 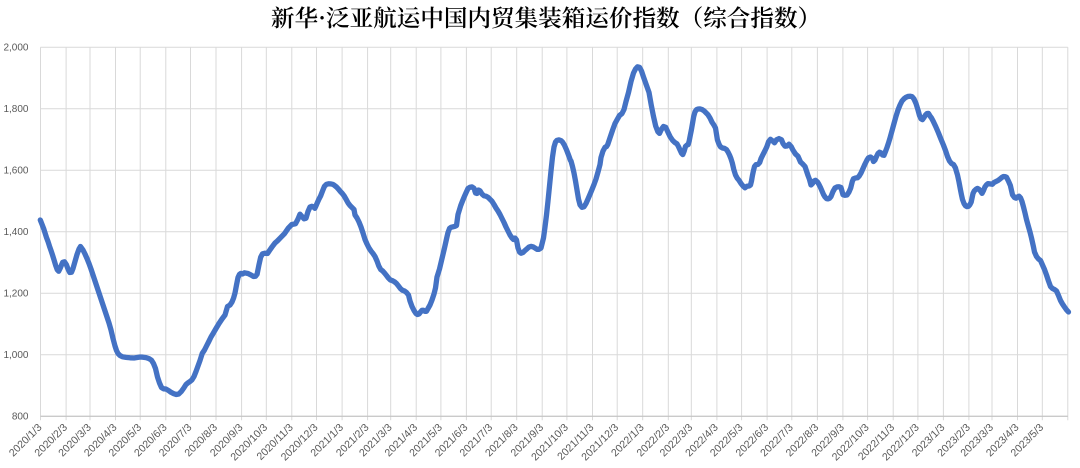 I want to click on svg-text: 1,400, so click(x=15, y=232).